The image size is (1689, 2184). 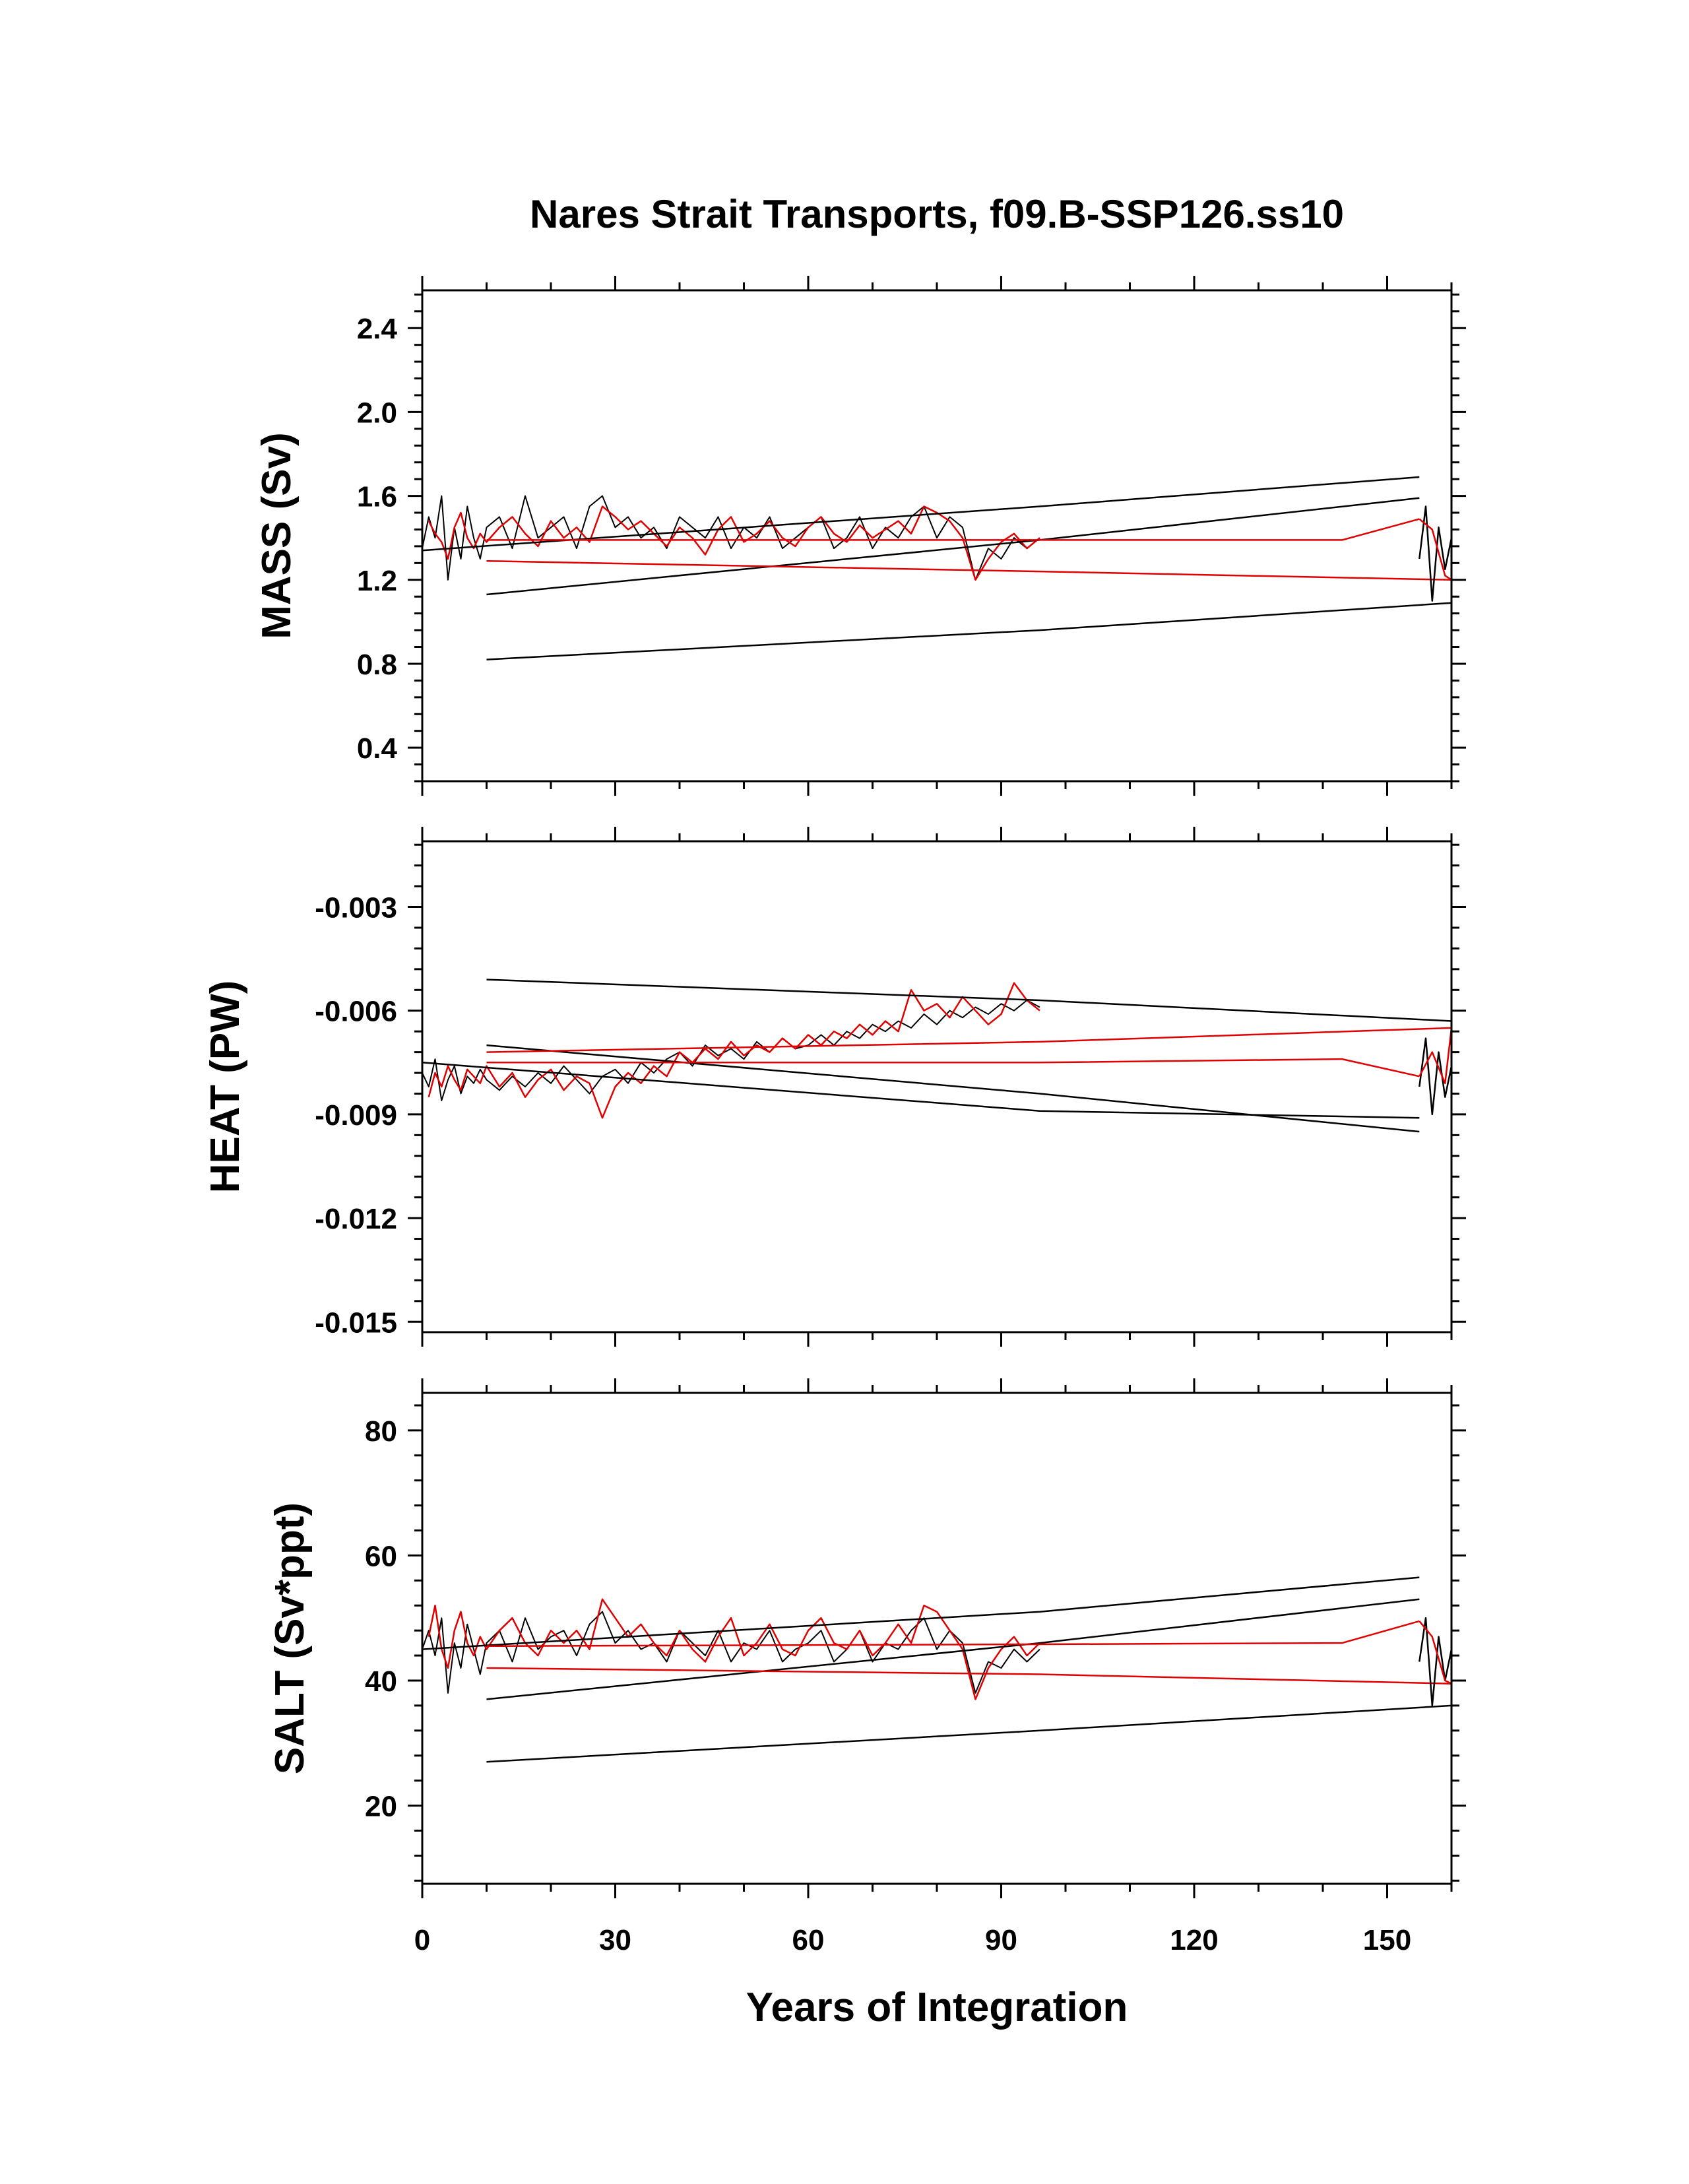 I want to click on mass-y-tick-label: 0.8, so click(x=377, y=665).